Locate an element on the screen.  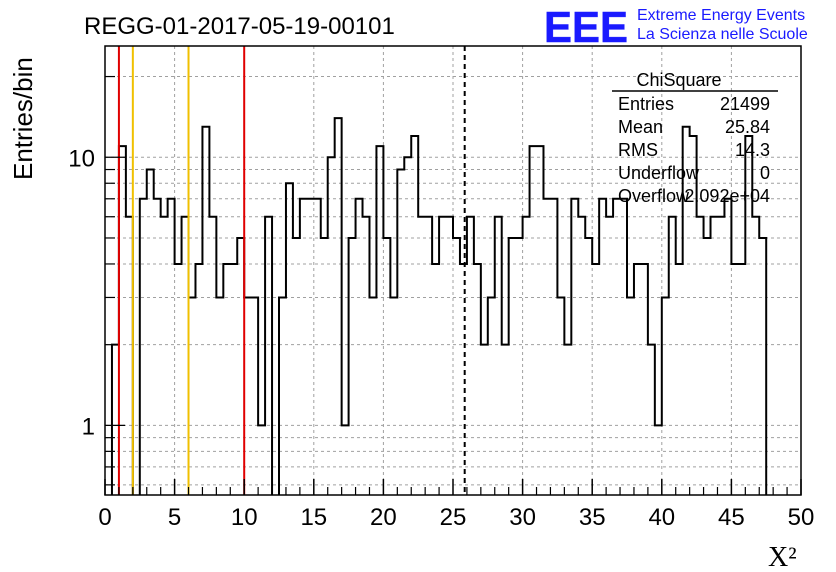
y-tick-labels: 1 10 is located at coordinates (81, 292).